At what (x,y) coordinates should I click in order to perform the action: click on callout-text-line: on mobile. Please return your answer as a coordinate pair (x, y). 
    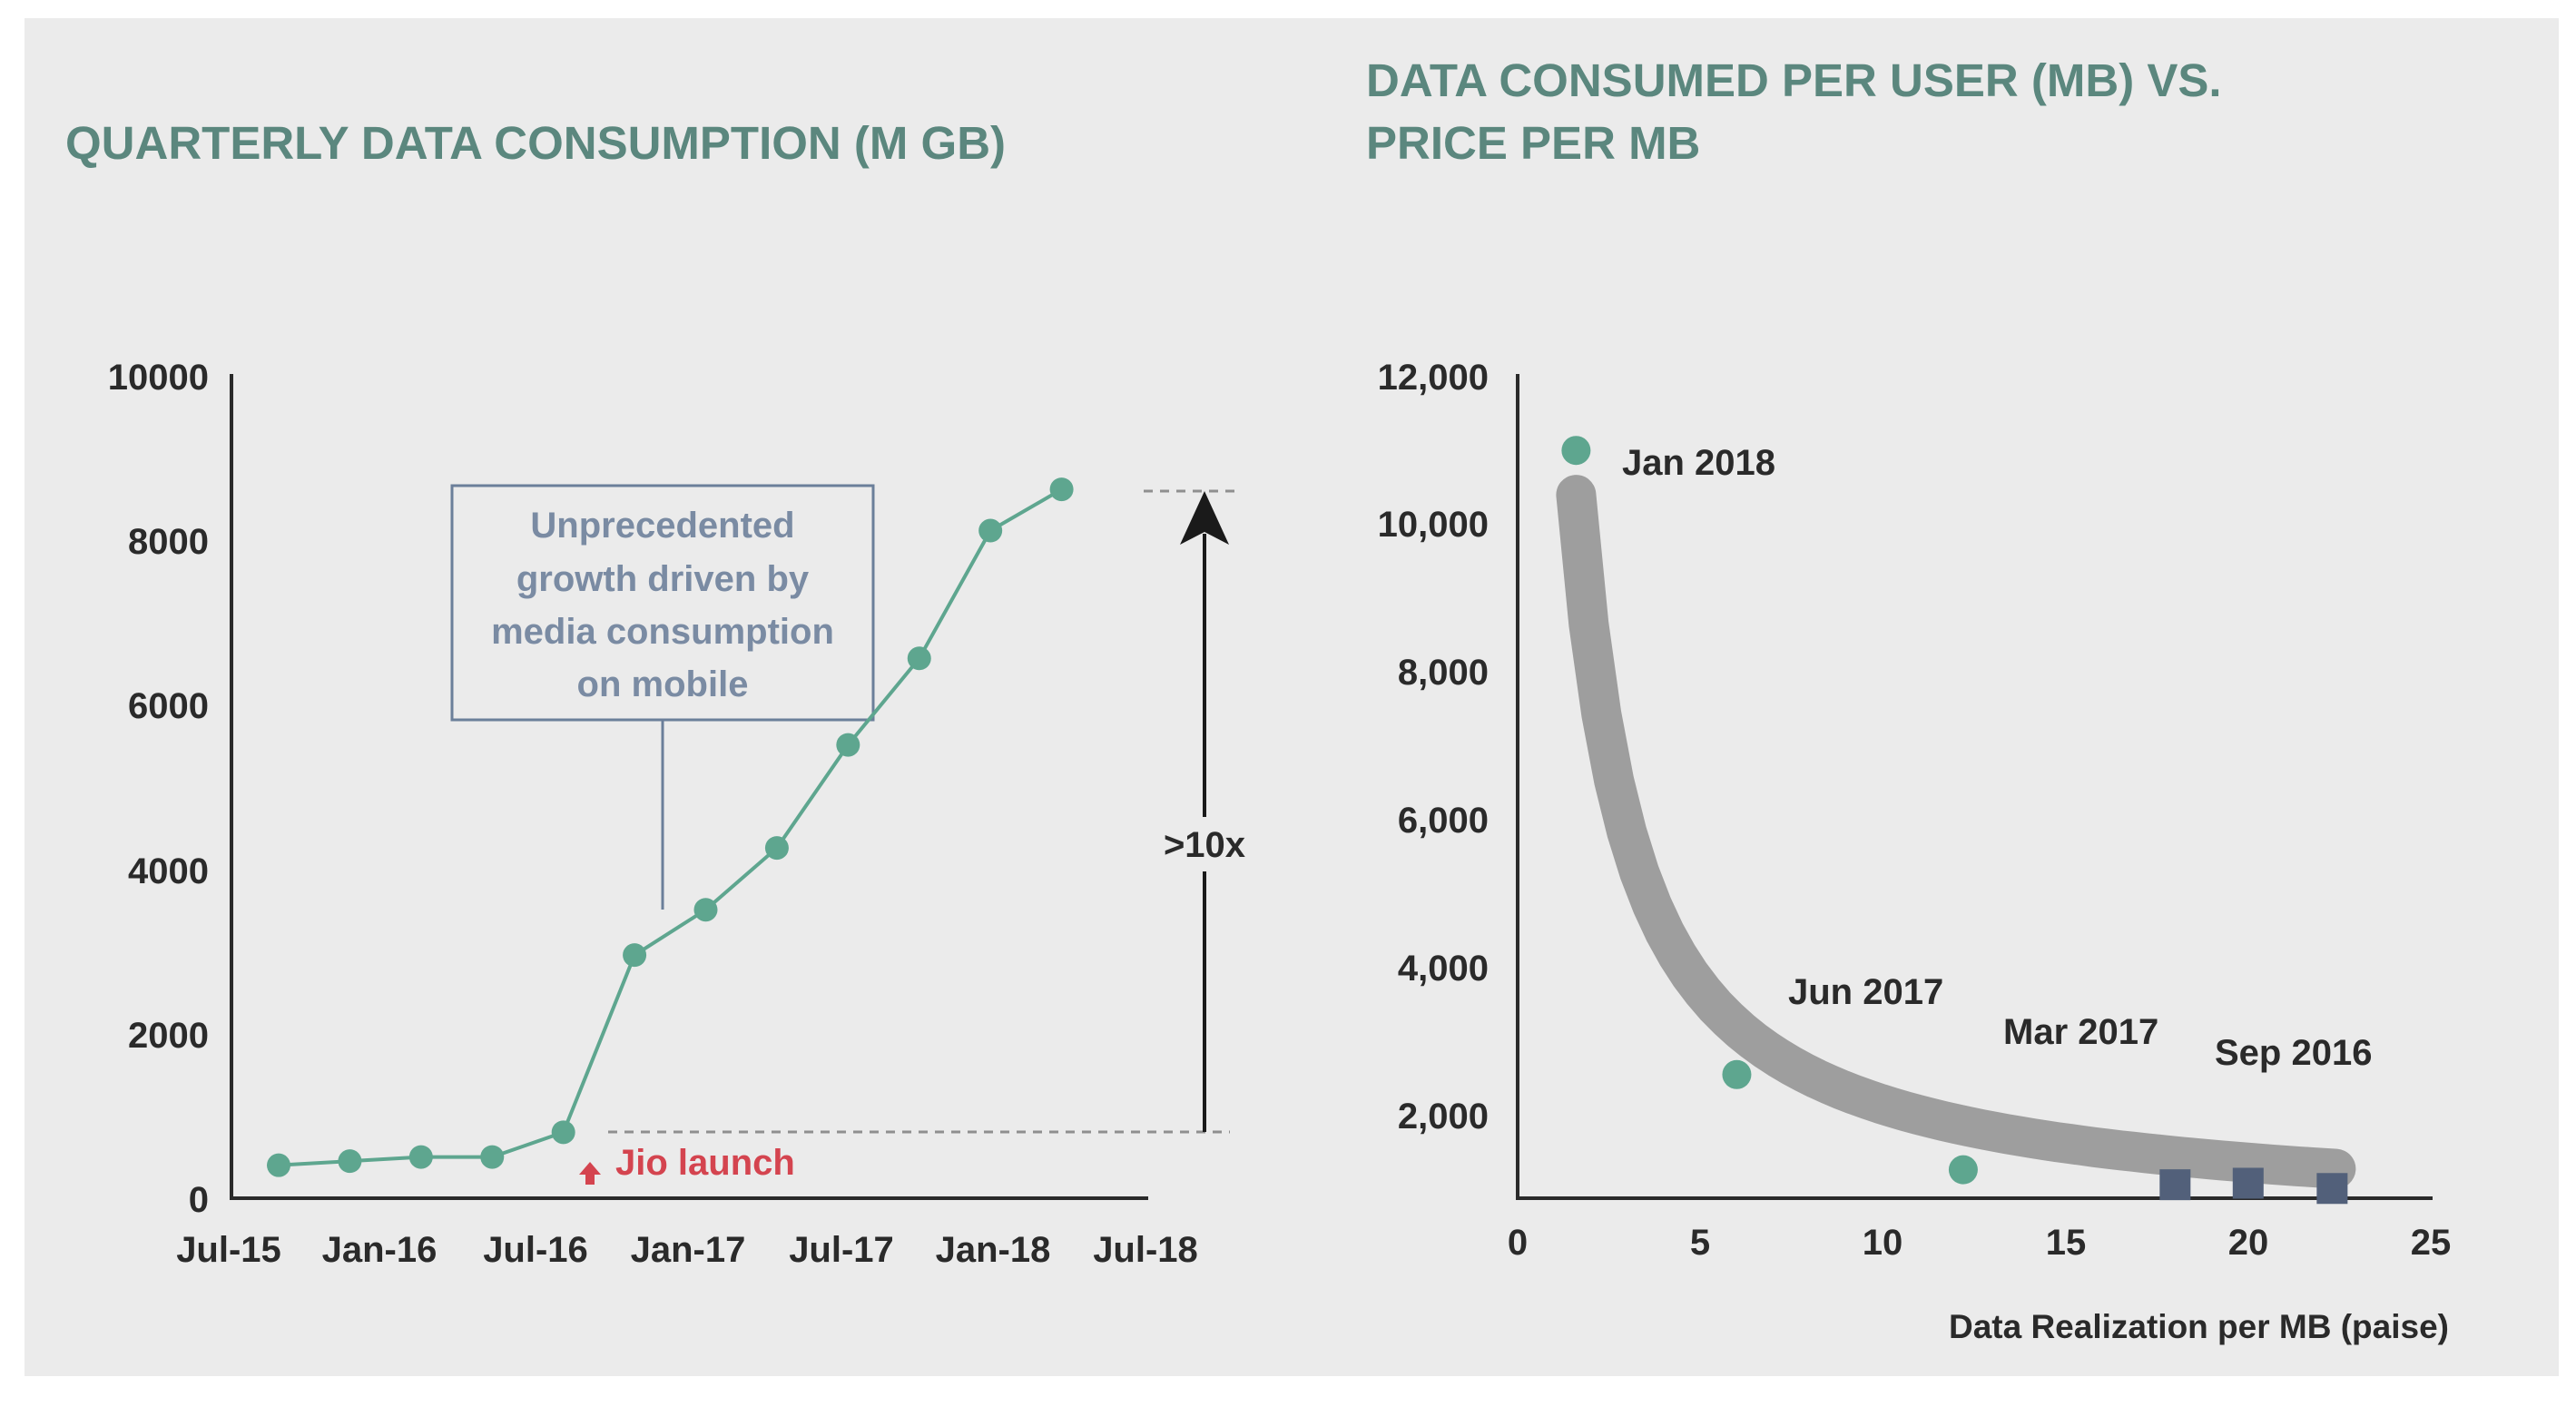
    Looking at the image, I should click on (663, 684).